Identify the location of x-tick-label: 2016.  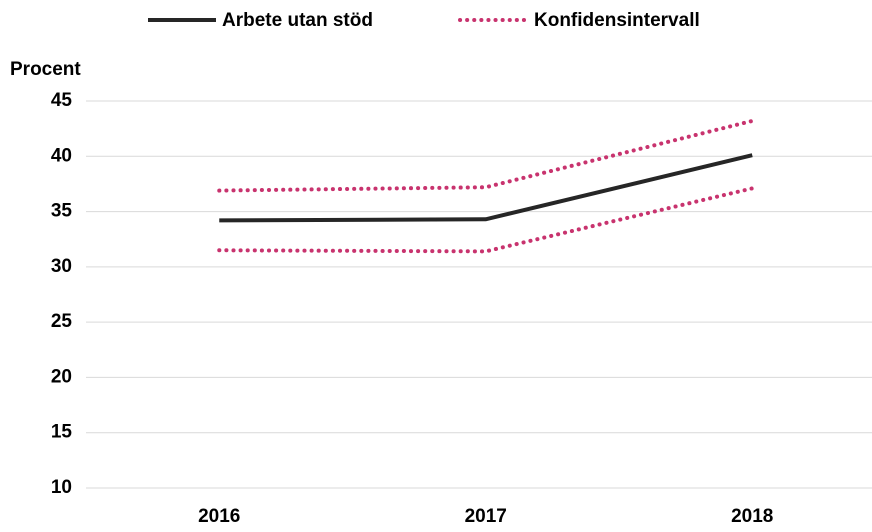
(219, 516).